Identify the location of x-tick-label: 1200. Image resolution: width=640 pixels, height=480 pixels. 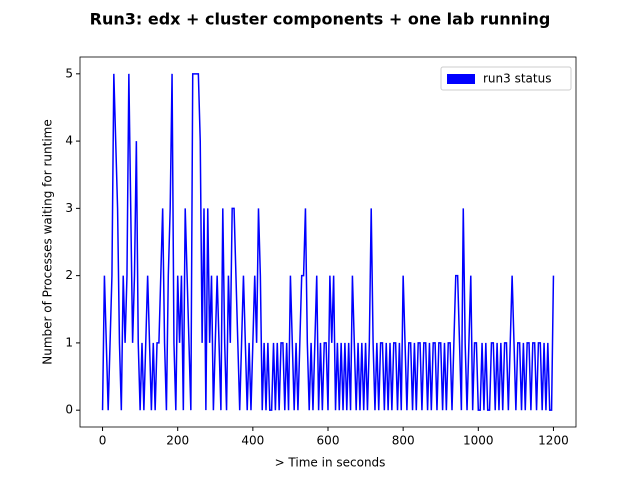
(553, 441).